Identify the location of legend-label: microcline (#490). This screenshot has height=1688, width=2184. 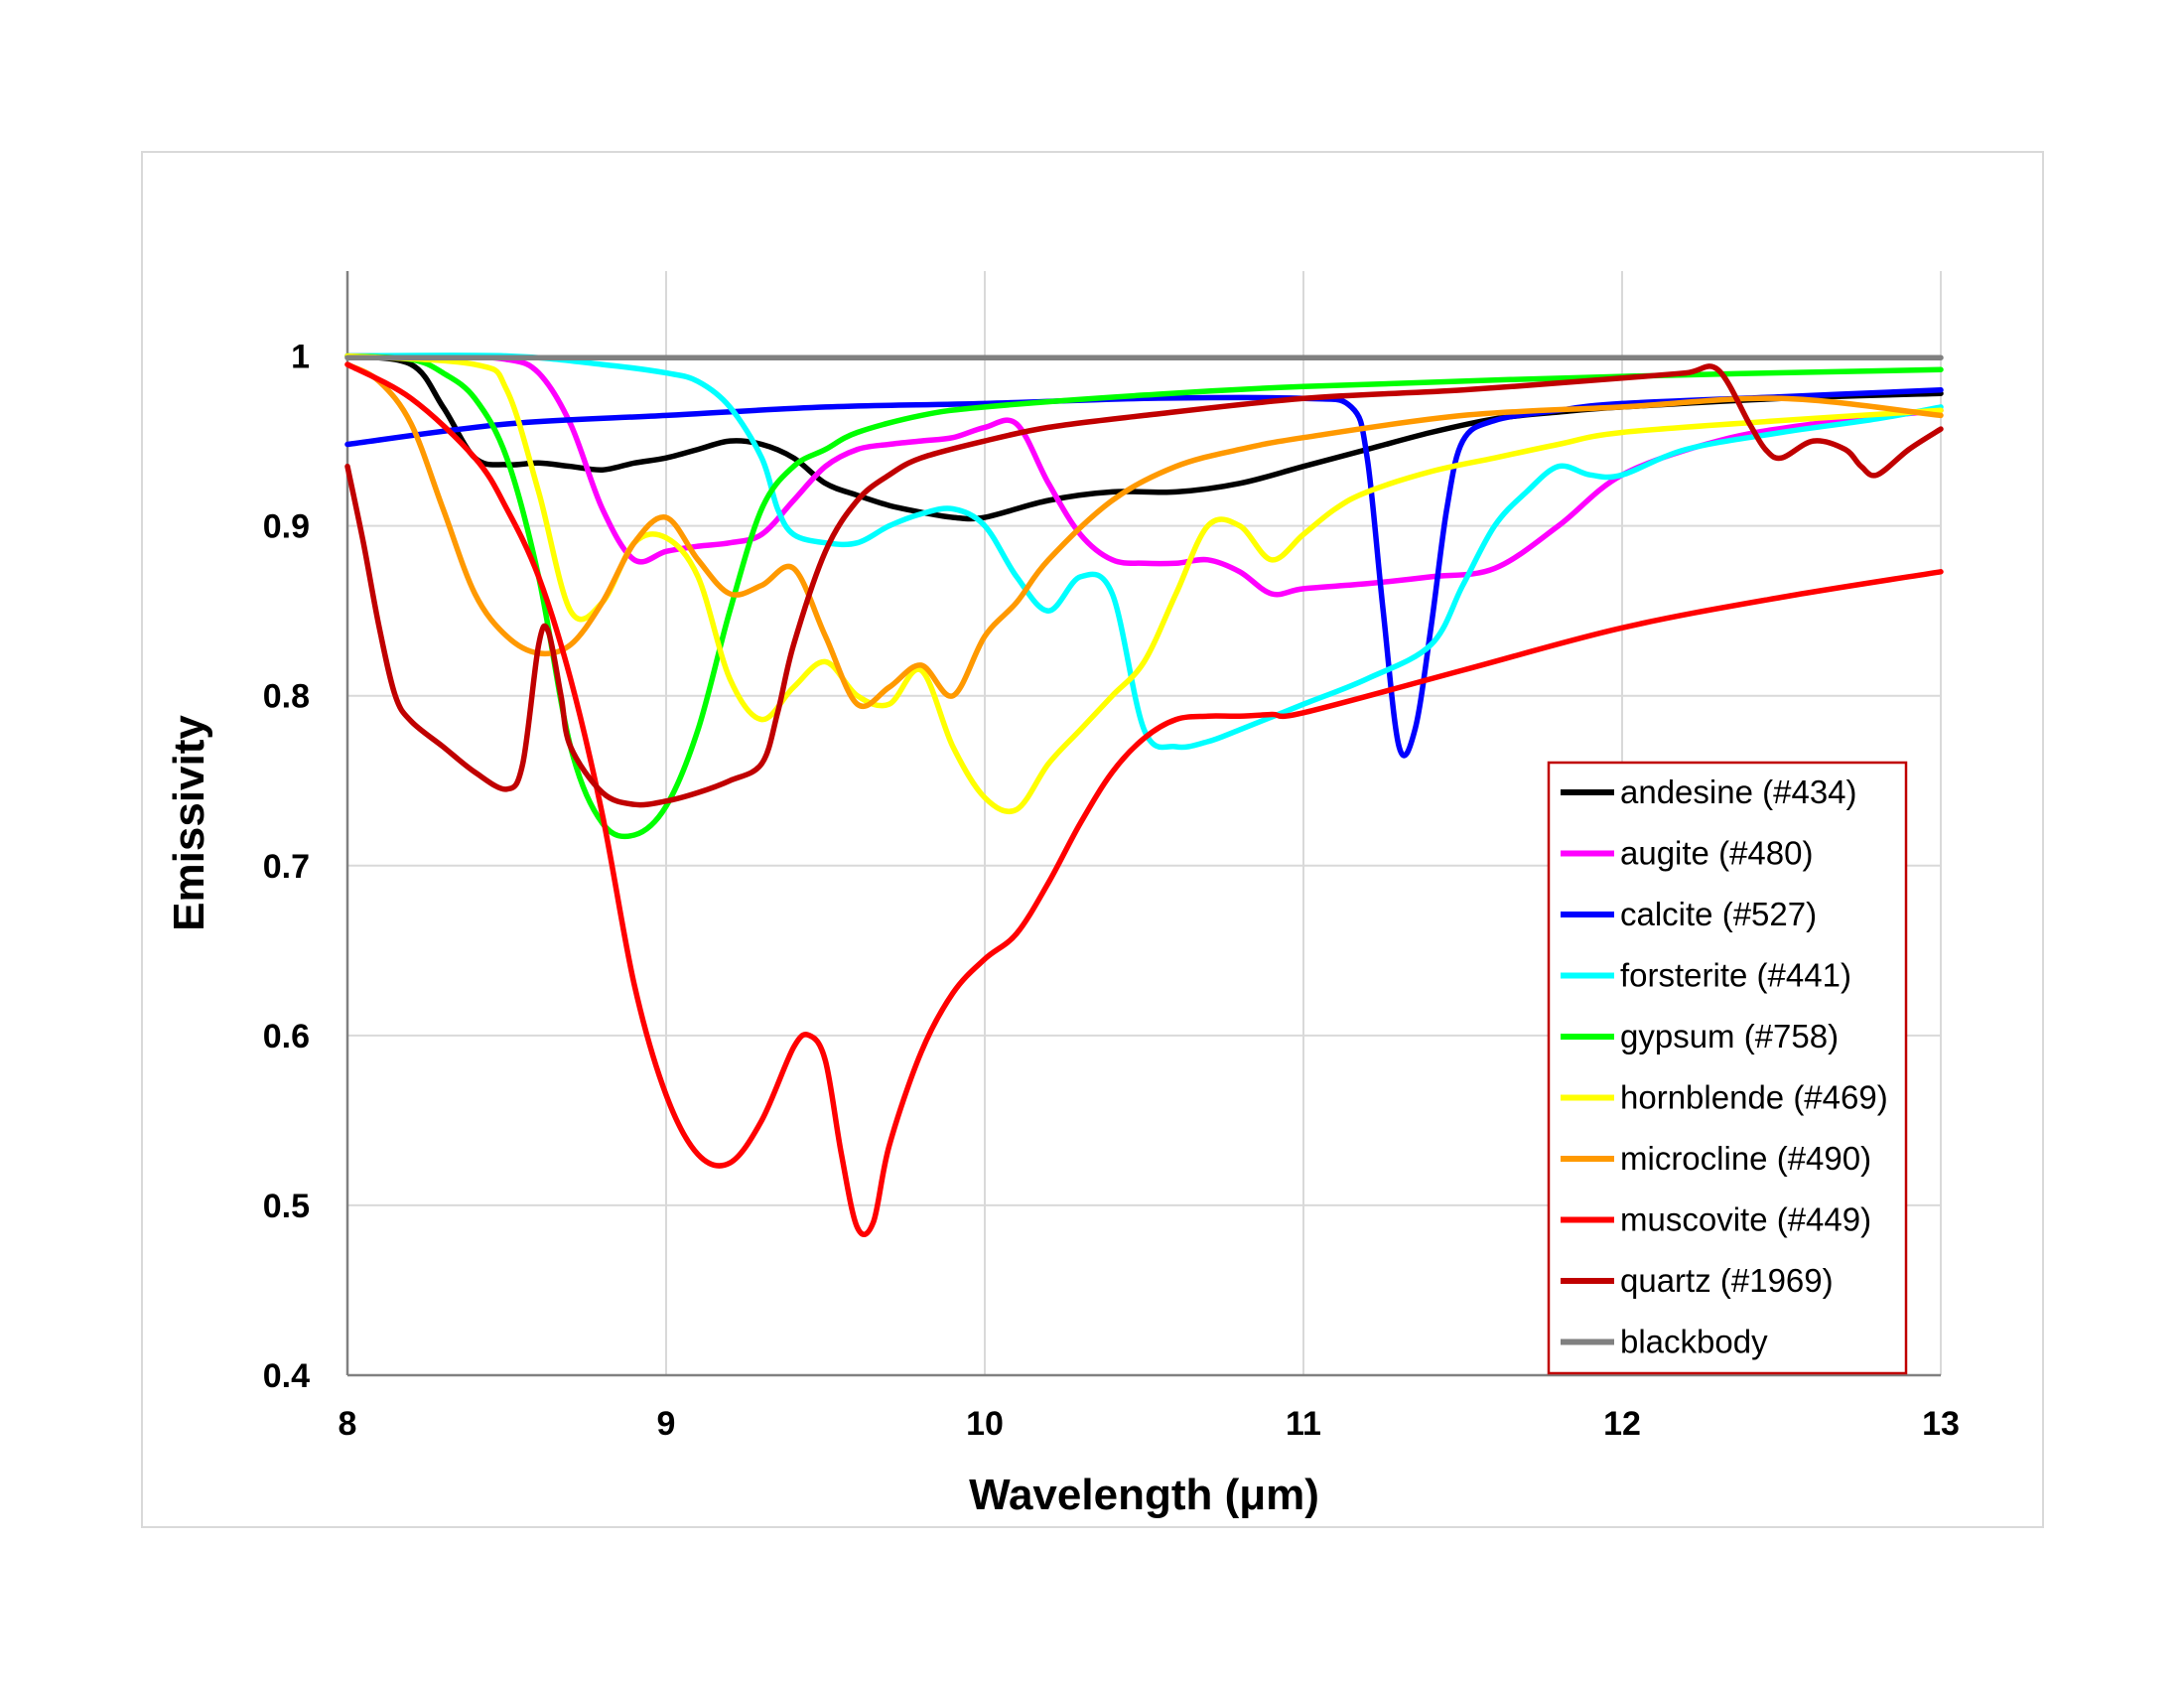
(1745, 1158).